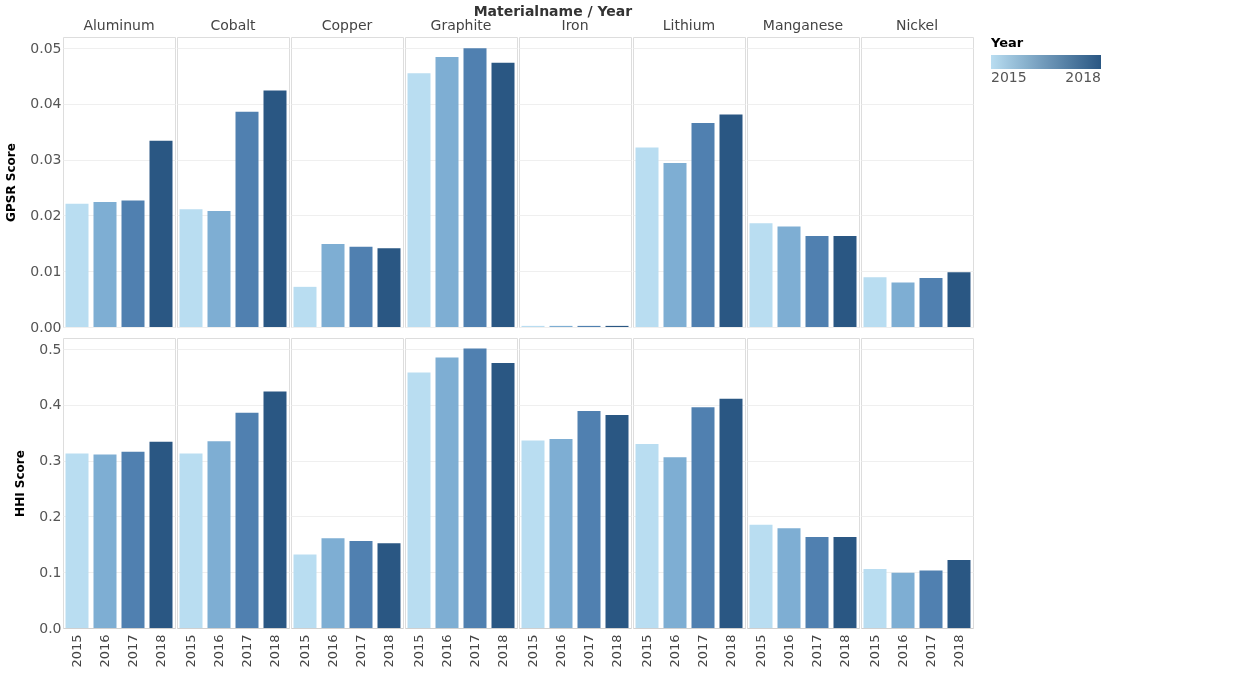 The image size is (1257, 698). Describe the element at coordinates (46, 326) in the screenshot. I see `y-tick-label: 0.00` at that location.